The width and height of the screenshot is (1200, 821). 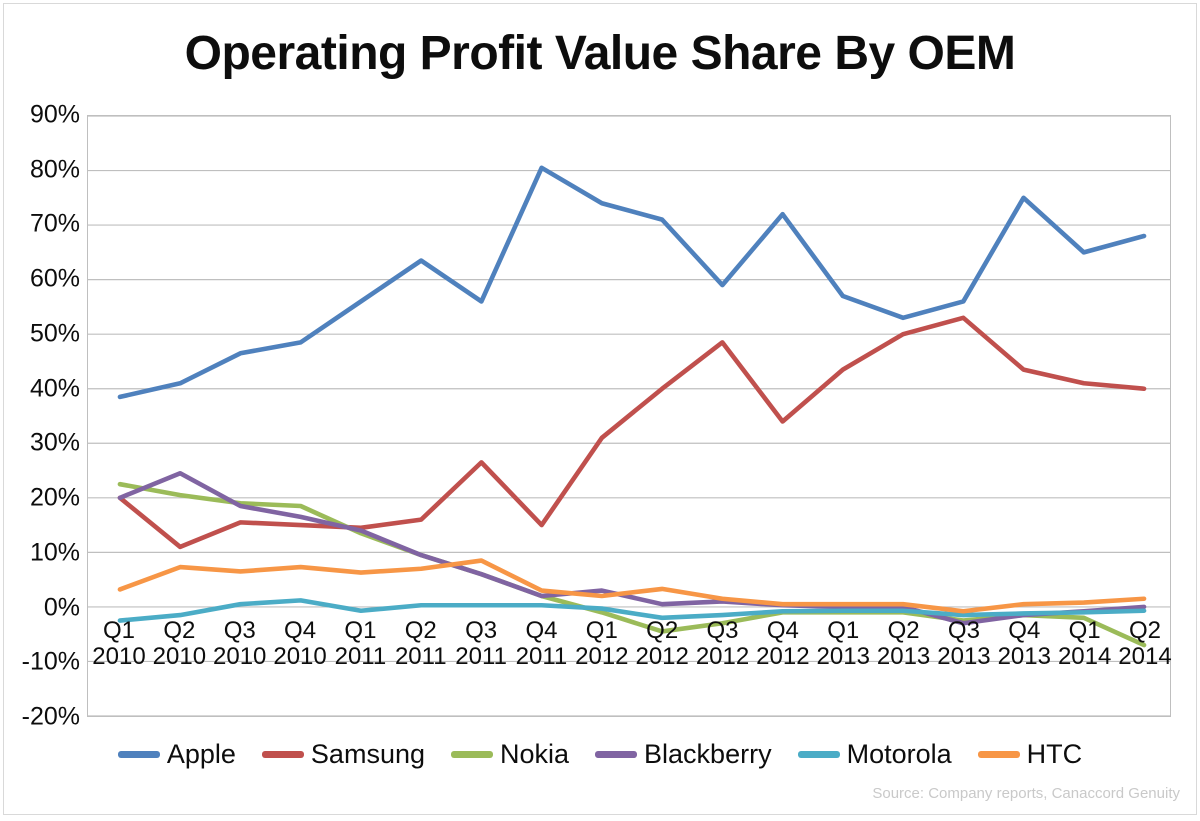 I want to click on x-axis-tick-label: Q3 2012, so click(x=722, y=644).